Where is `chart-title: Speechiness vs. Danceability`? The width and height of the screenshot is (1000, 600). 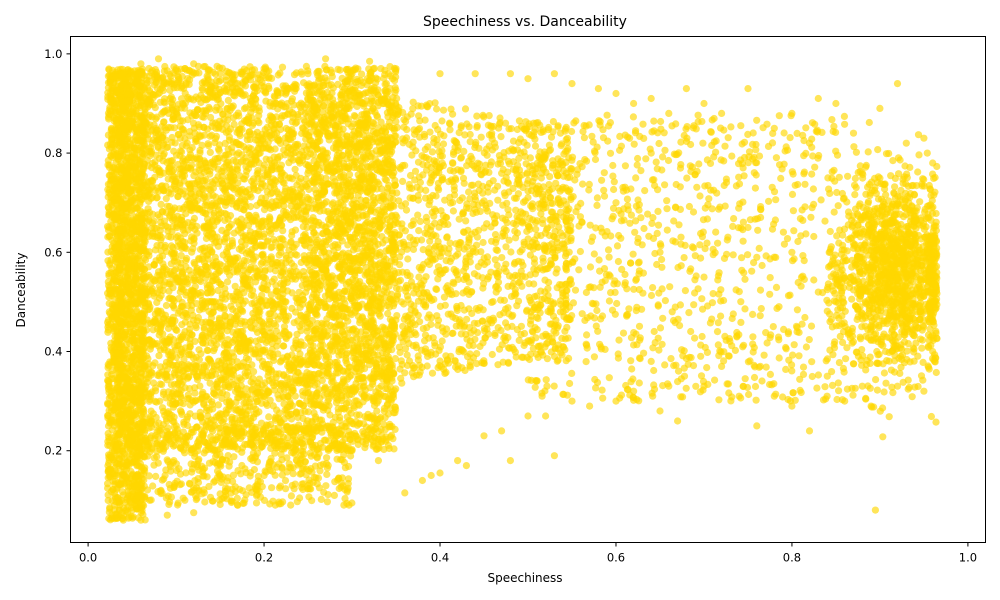 chart-title: Speechiness vs. Danceability is located at coordinates (525, 22).